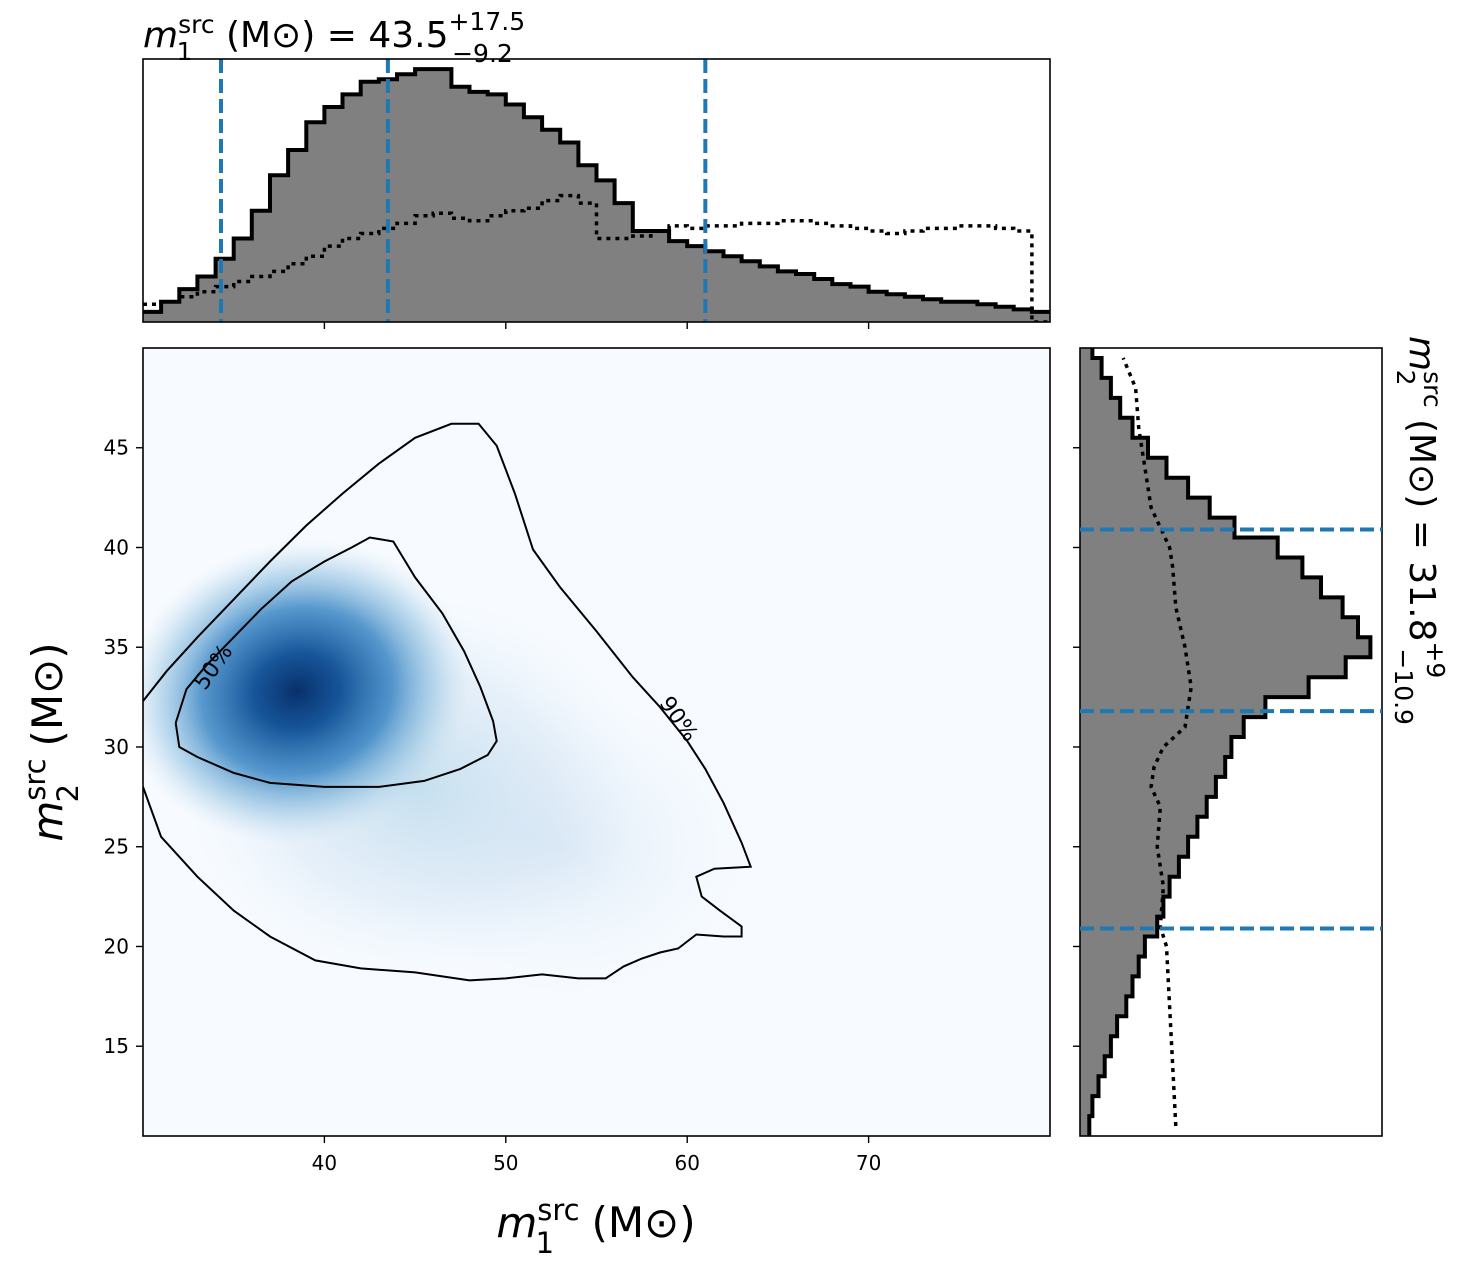 The width and height of the screenshot is (1472, 1272). Describe the element at coordinates (868, 1163) in the screenshot. I see `x-tick-label: 70` at that location.